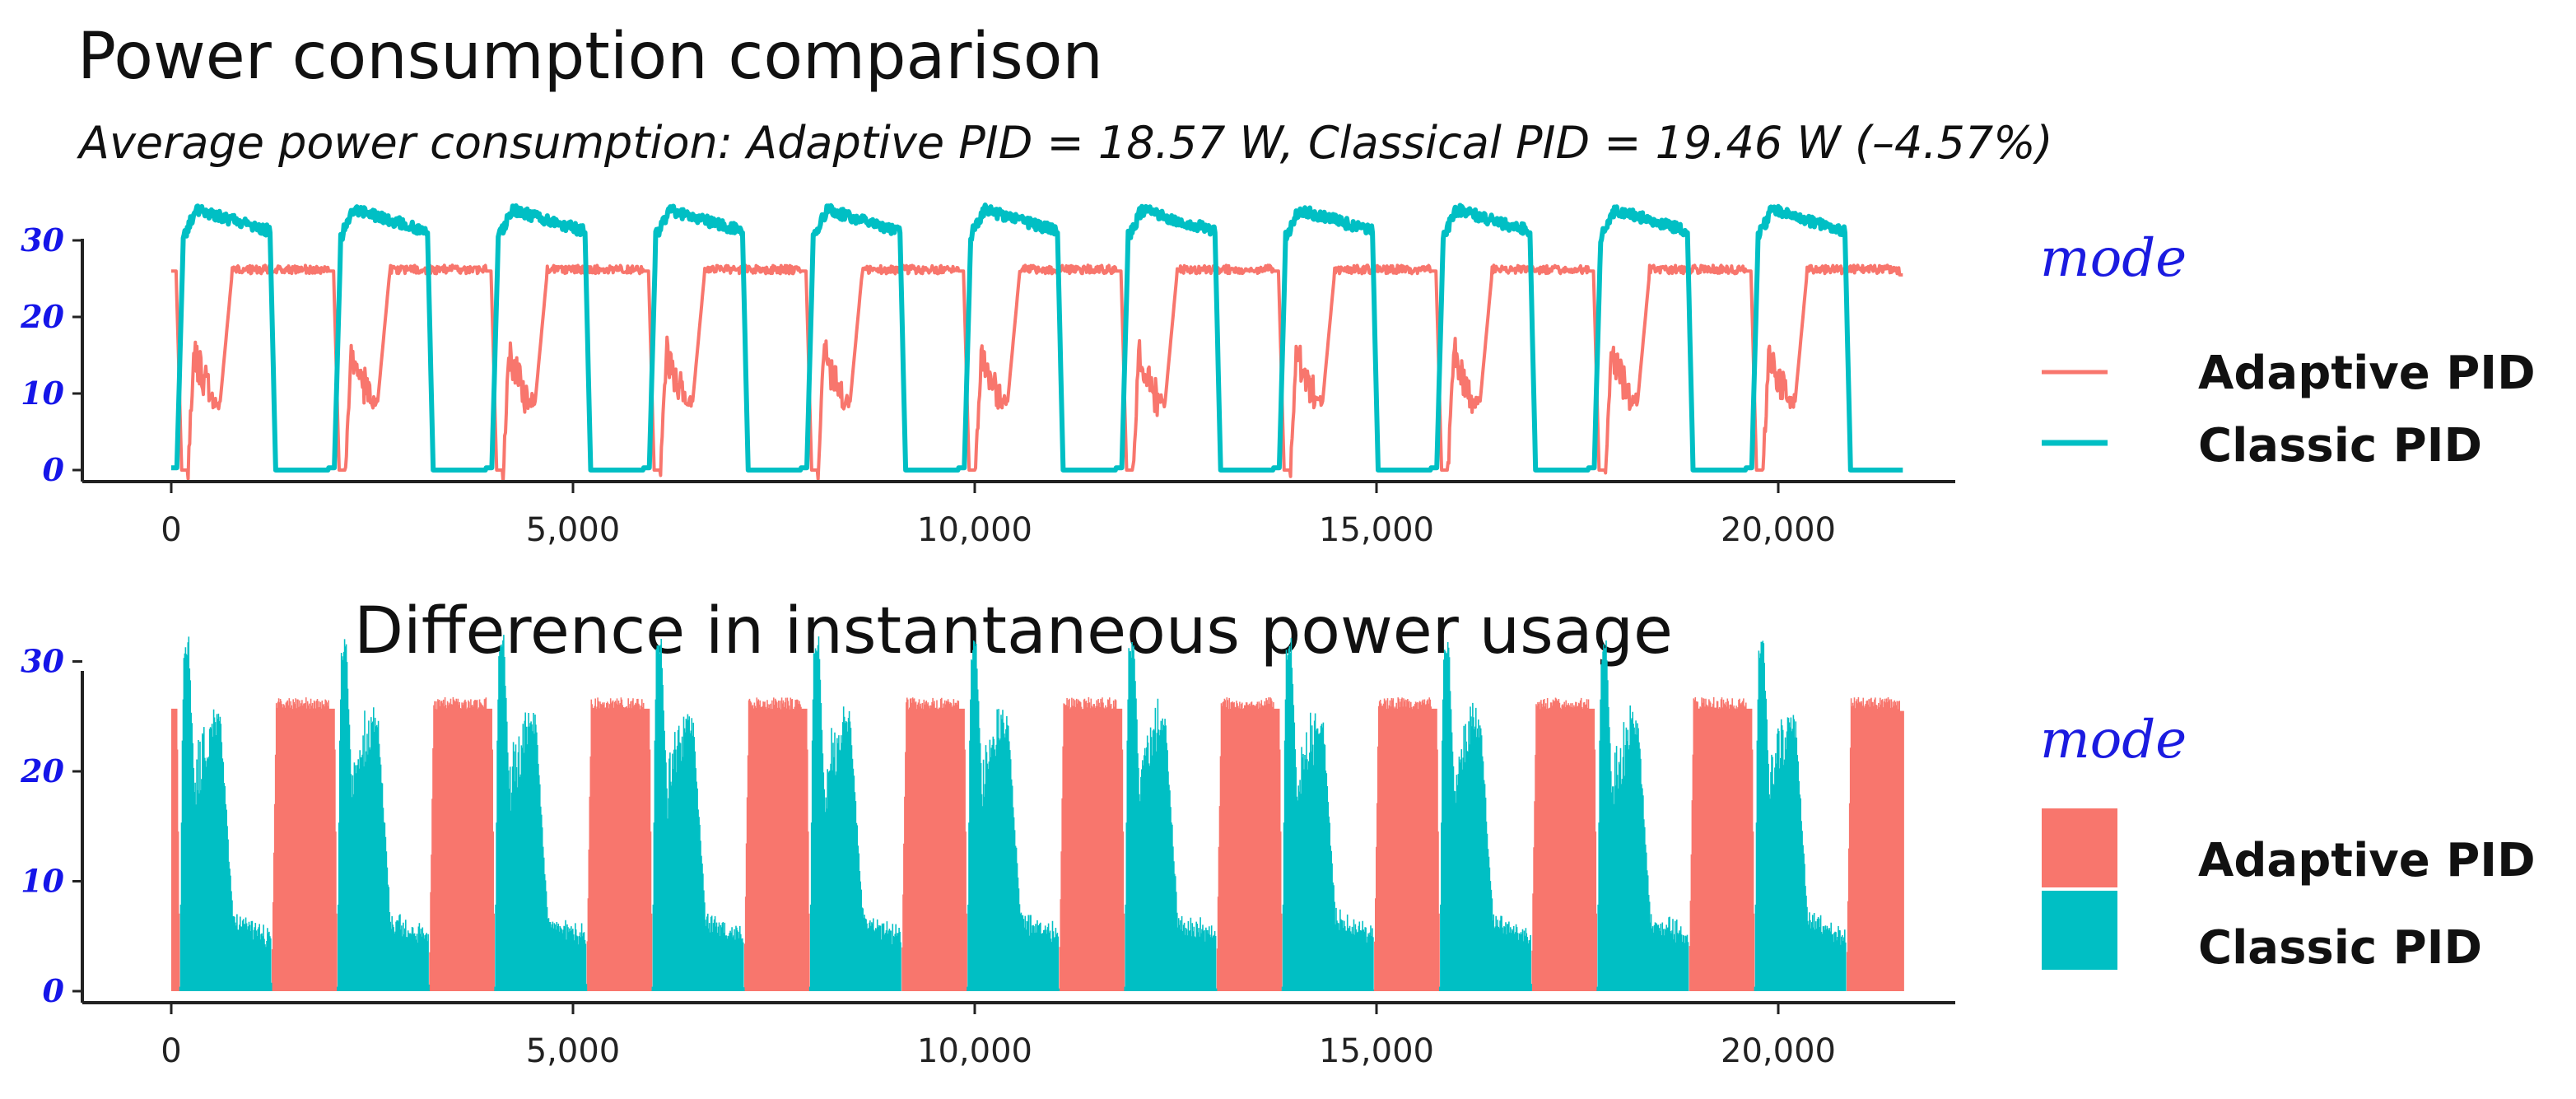 The width and height of the screenshot is (2576, 1099). I want to click on legend-top: mode Adaptive PID Classic PID, so click(2288, 350).